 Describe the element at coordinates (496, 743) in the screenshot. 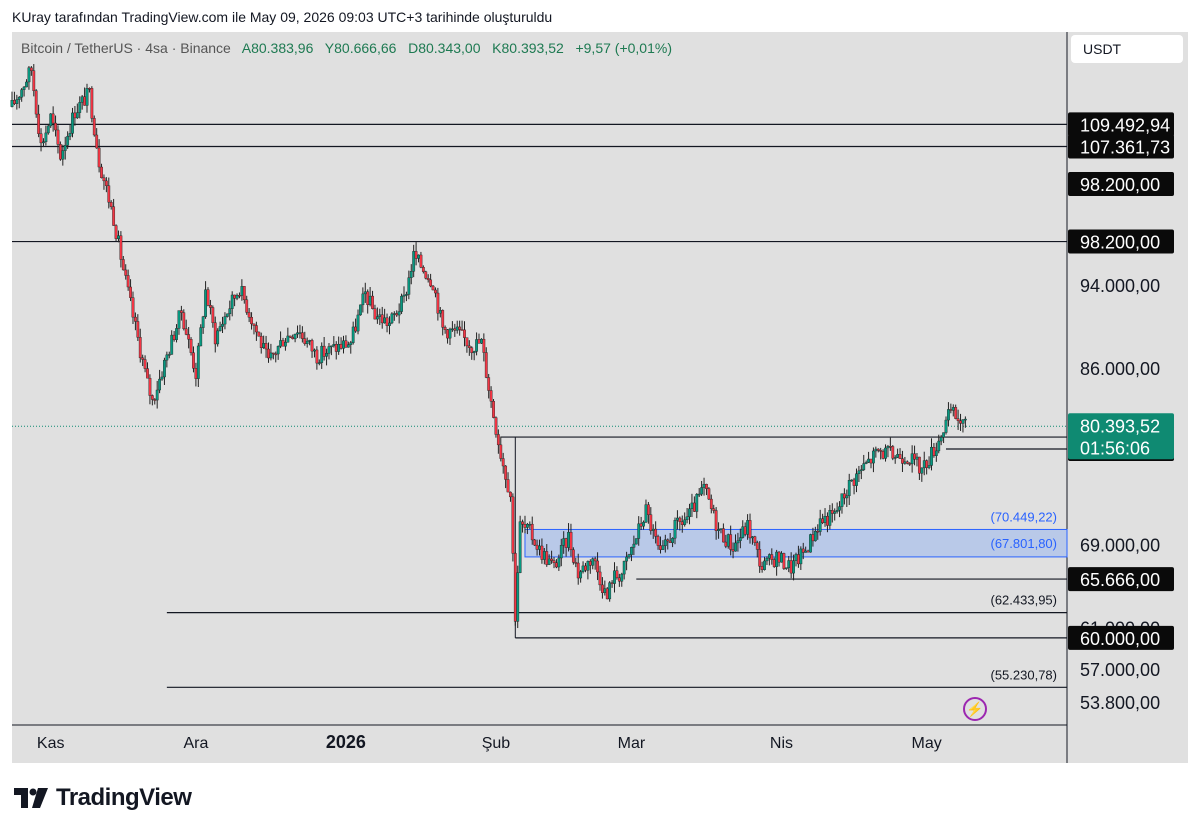

I see `time-axis-label: Şub` at that location.